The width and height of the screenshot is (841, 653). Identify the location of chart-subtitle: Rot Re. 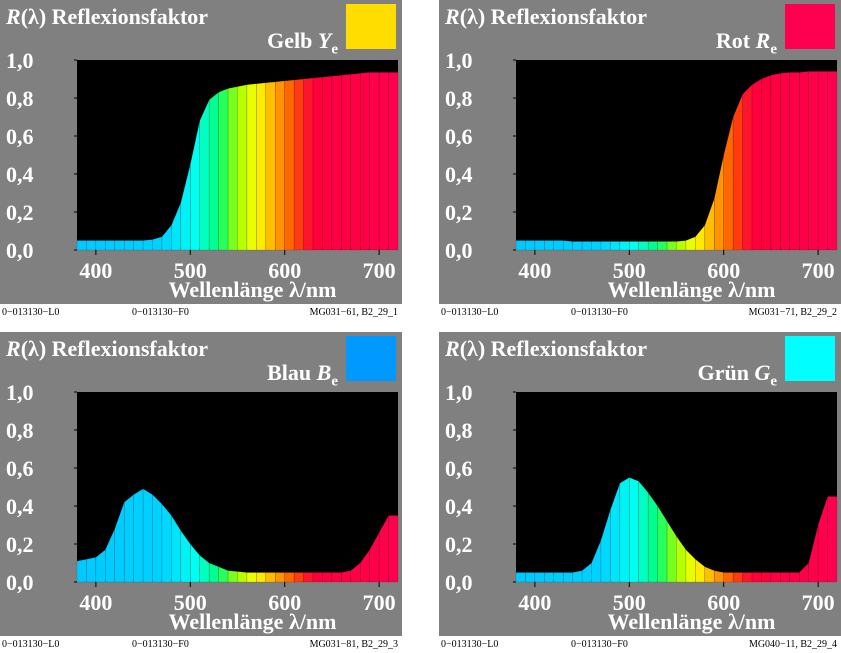
(746, 43).